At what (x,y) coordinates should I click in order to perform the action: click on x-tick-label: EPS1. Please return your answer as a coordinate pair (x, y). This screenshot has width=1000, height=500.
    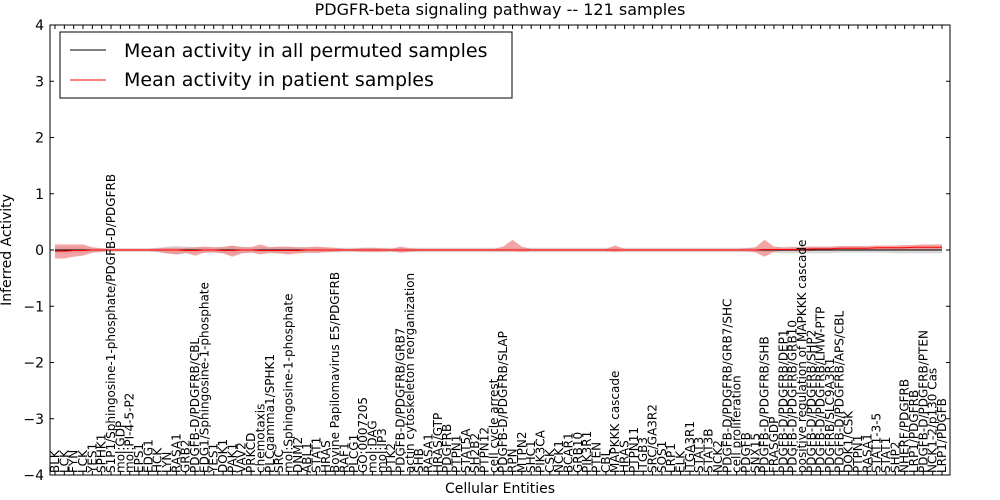
    Looking at the image, I should click on (139, 458).